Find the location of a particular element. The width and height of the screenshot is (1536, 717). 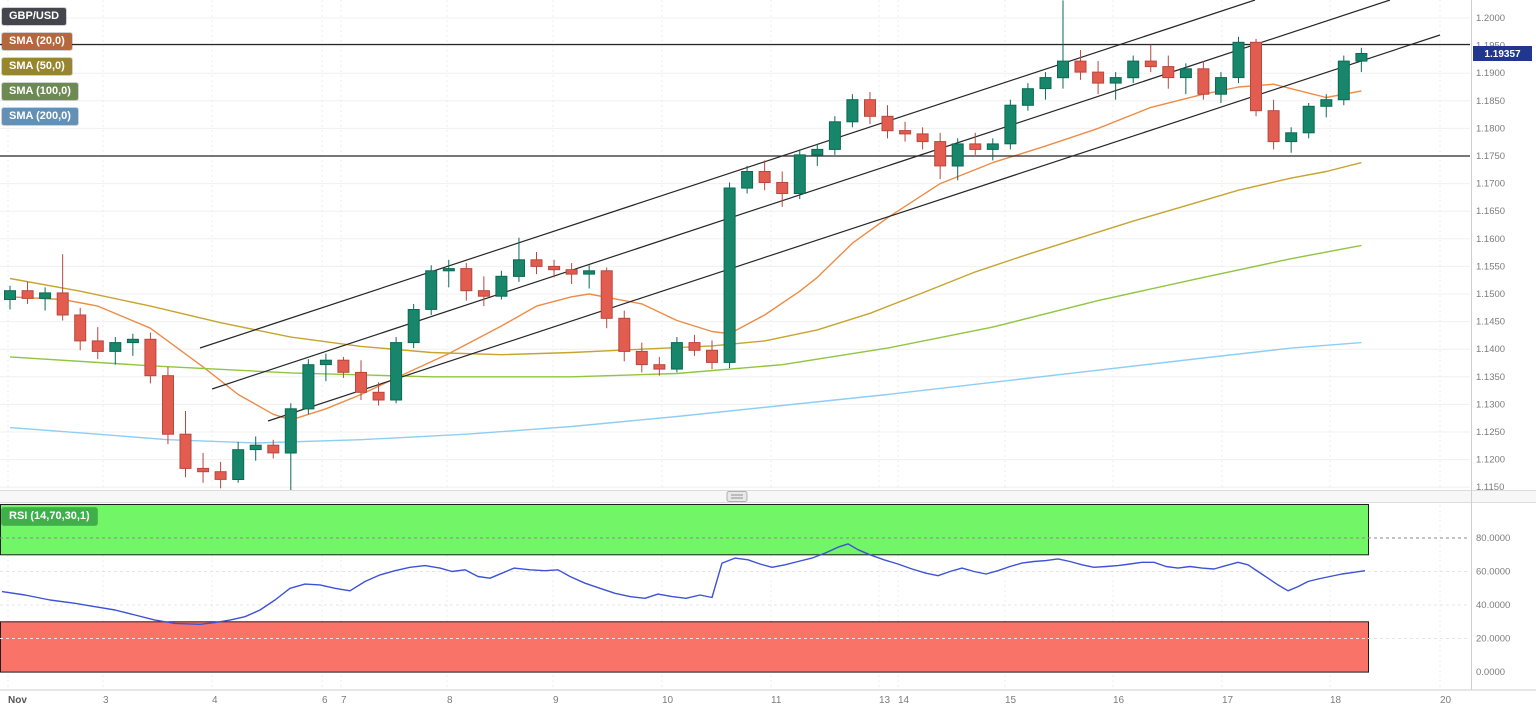

legend-sma200: SMA (200,0) is located at coordinates (40, 116).